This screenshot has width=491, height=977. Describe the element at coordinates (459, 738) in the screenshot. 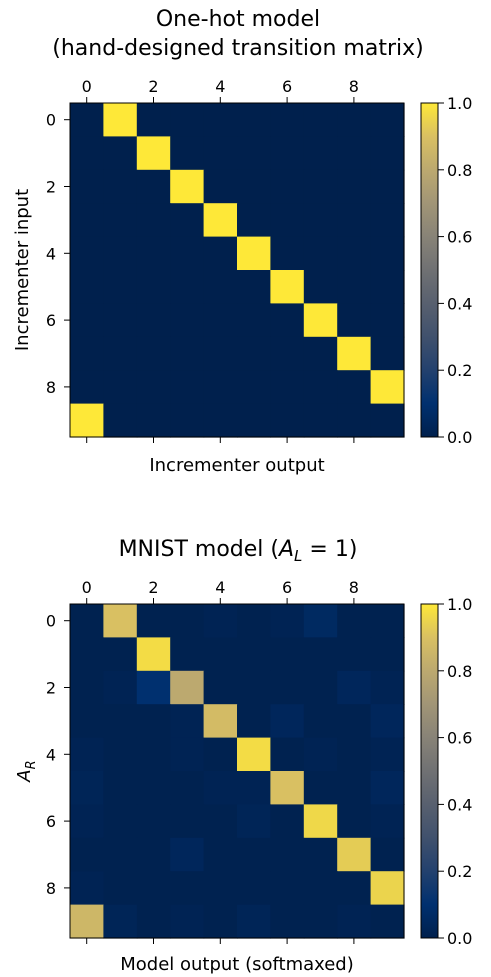

I see `colorbar-tick-label: 0.6` at that location.